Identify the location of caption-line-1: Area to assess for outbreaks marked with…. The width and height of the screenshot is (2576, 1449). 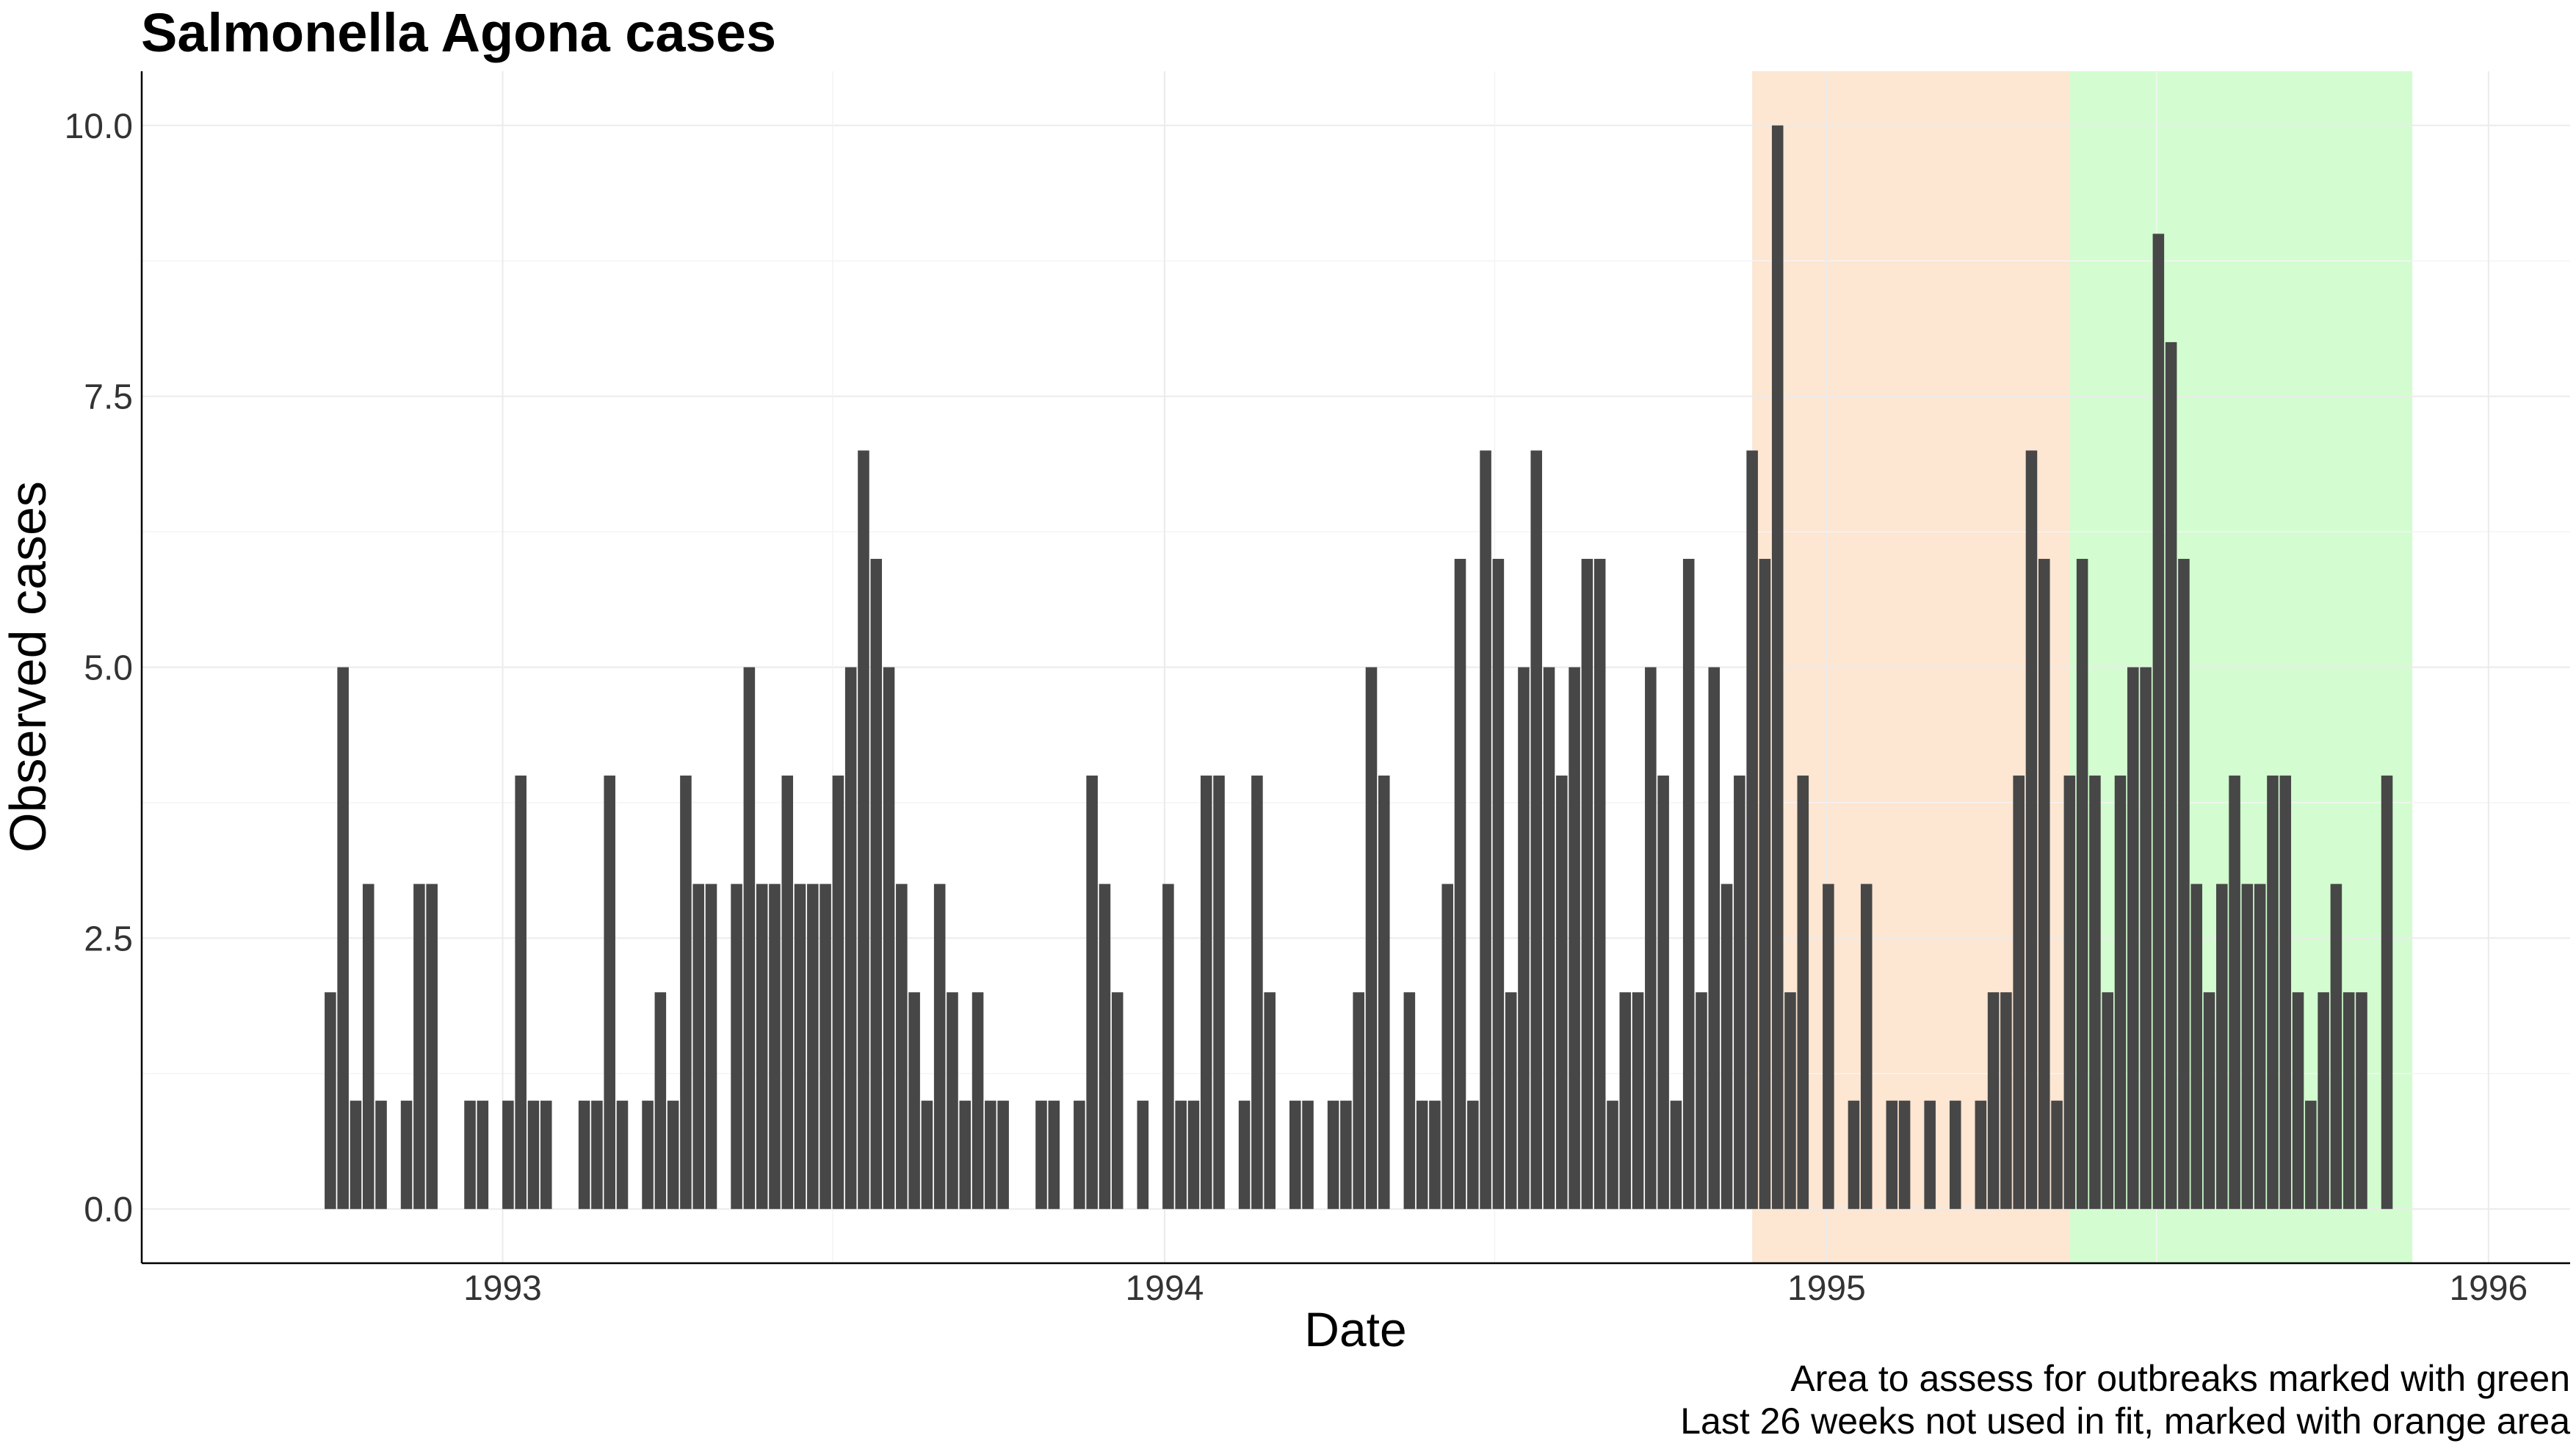
(2180, 1378).